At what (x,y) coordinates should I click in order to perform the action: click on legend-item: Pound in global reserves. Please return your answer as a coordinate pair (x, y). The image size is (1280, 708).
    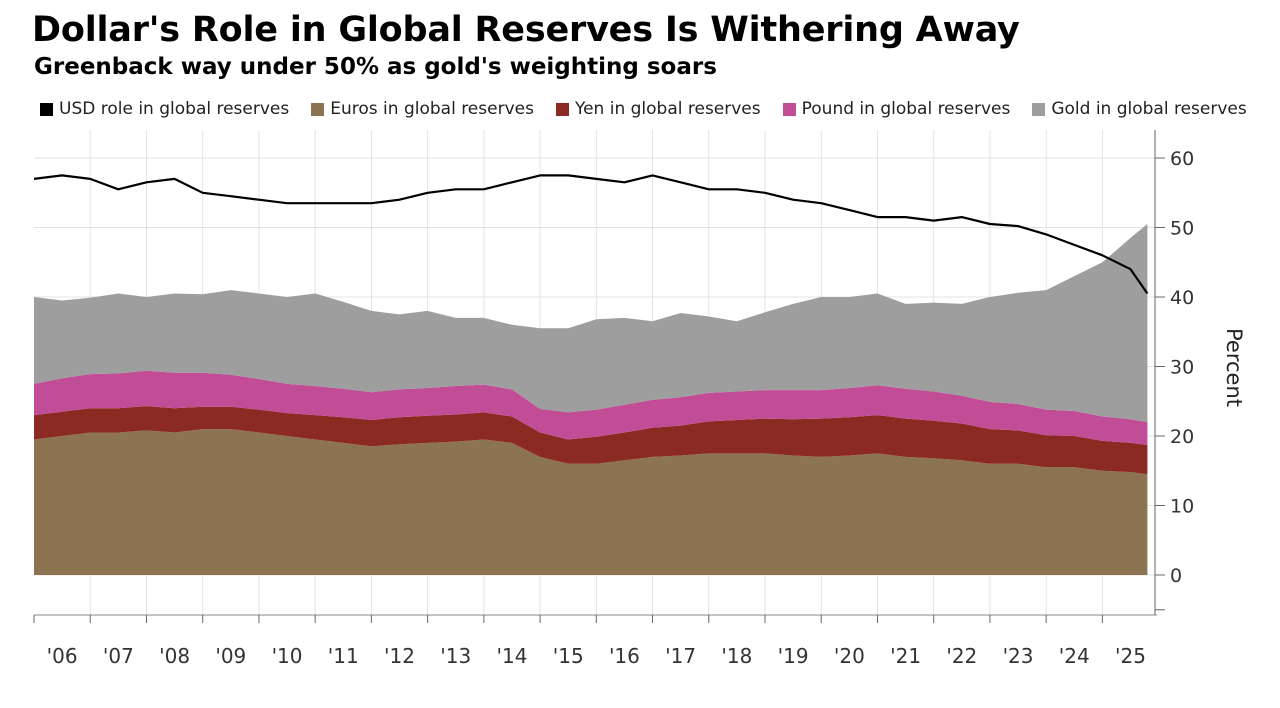
    Looking at the image, I should click on (896, 109).